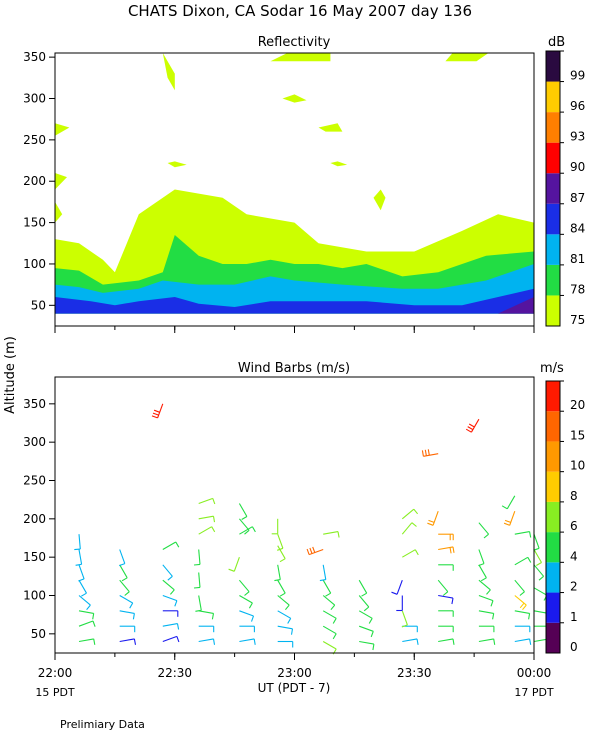  Describe the element at coordinates (38, 305) in the screenshot. I see `reflectivity-ytick-label: 50` at that location.